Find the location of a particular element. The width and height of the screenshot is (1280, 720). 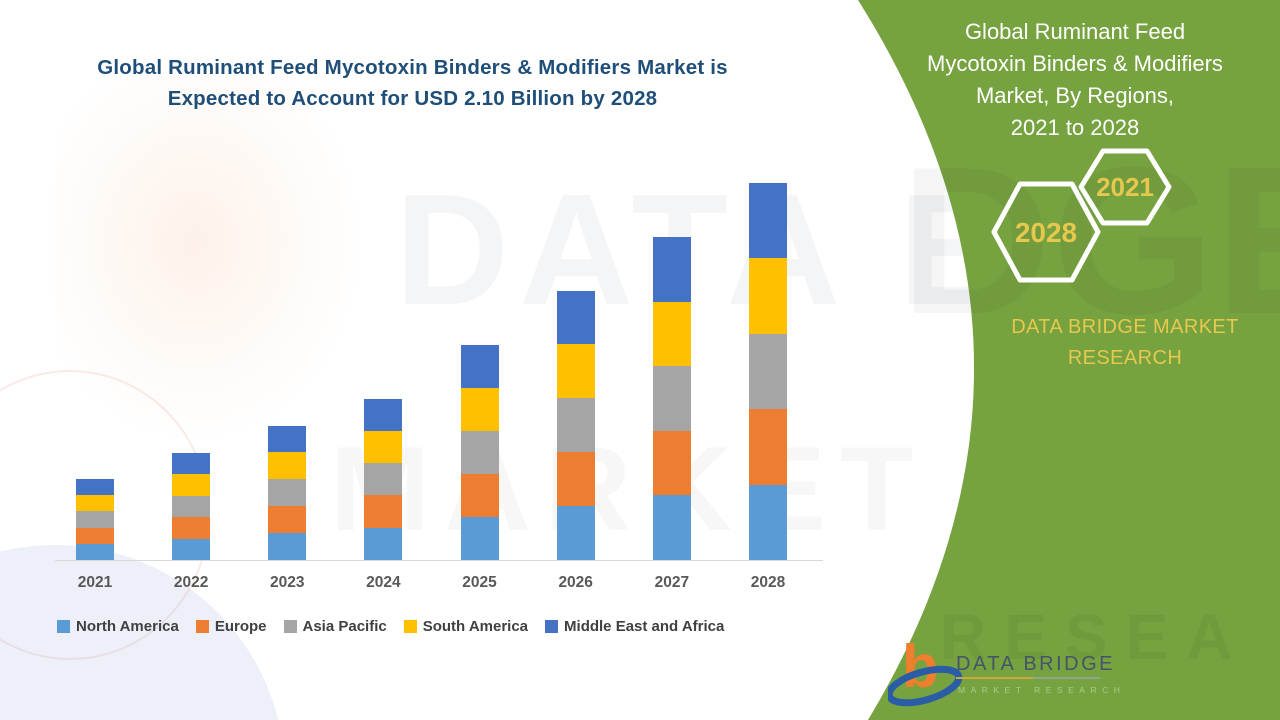

legend-swatch-middle-east-and-africa is located at coordinates (552, 626).